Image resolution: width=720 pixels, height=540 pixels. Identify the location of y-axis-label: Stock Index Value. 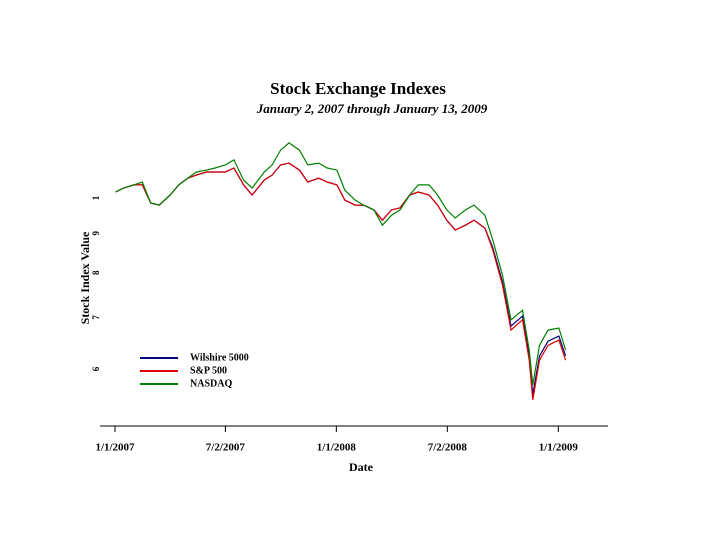
(85, 277).